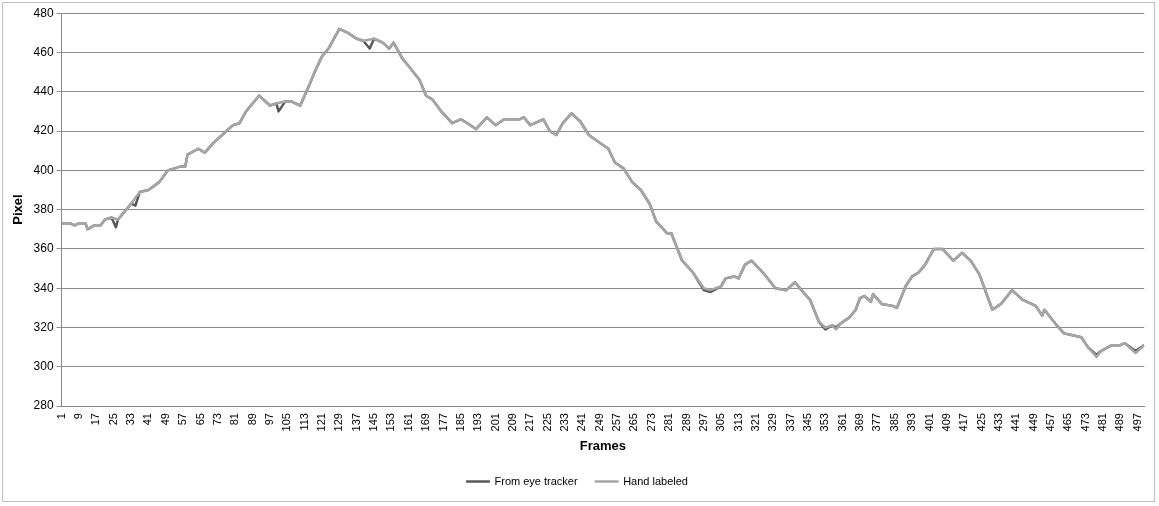 This screenshot has height=506, width=1159. What do you see at coordinates (338, 422) in the screenshot?
I see `x-tick-label: 129` at bounding box center [338, 422].